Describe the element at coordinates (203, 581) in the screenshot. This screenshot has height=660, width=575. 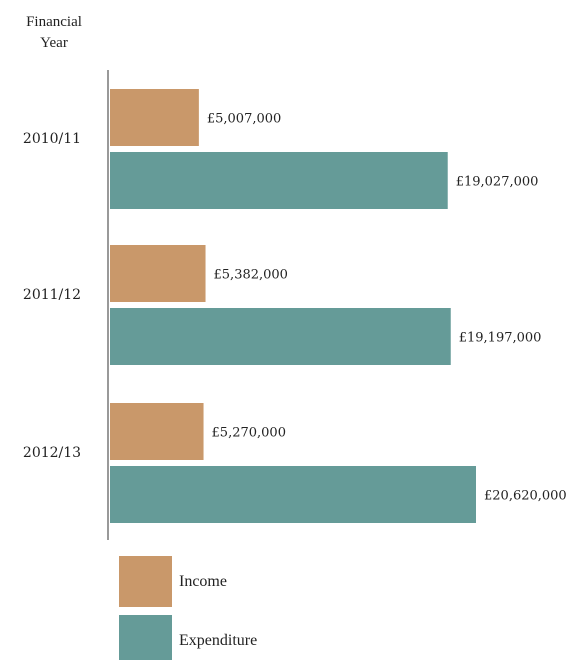
I see `legend-label: Income` at that location.